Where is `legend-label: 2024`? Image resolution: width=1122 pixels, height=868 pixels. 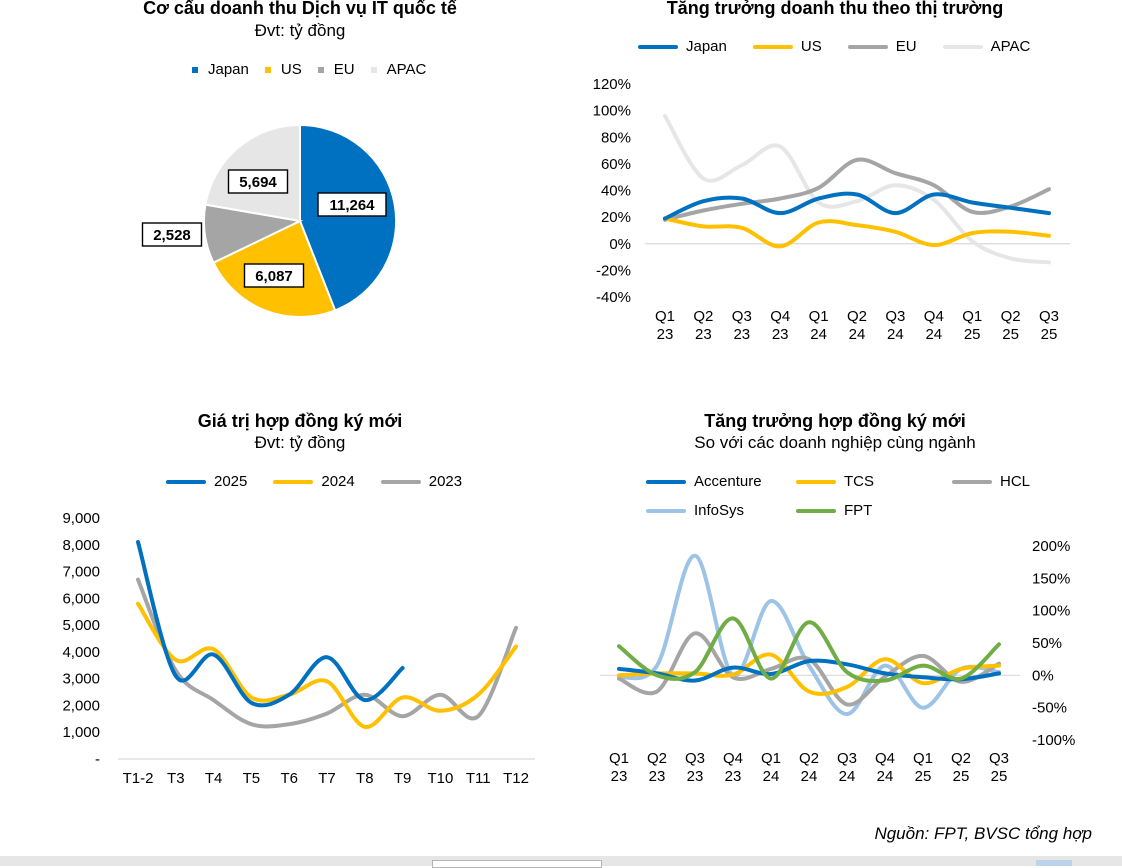
legend-label: 2024 is located at coordinates (338, 481).